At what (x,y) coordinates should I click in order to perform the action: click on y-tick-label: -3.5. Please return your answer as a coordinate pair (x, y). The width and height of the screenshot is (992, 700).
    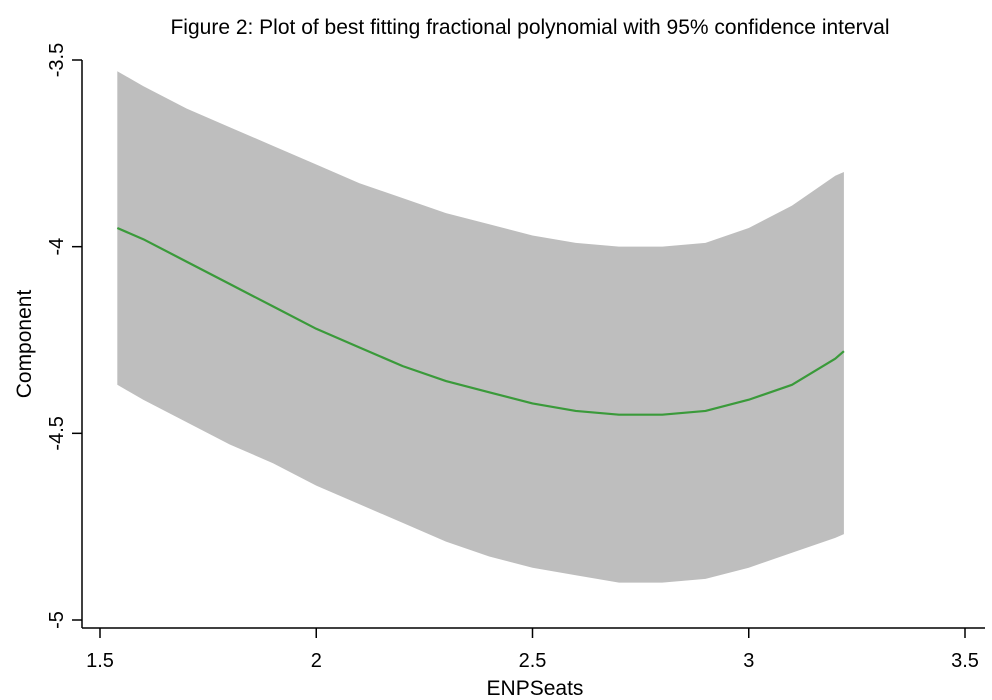
    Looking at the image, I should click on (57, 60).